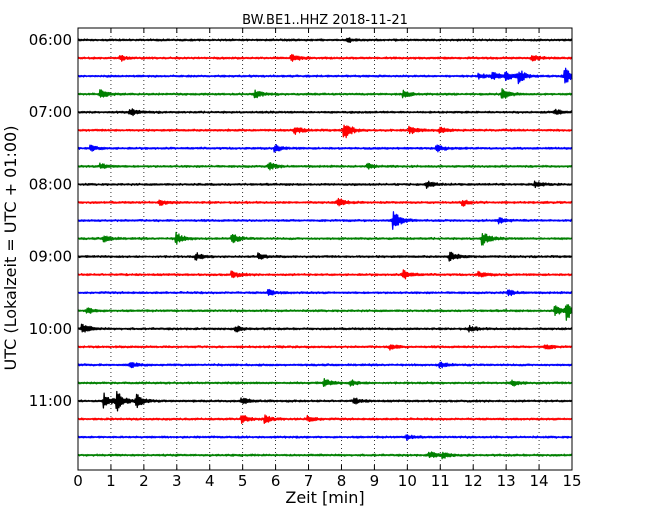 This screenshot has width=650, height=520. What do you see at coordinates (506, 481) in the screenshot?
I see `x-tick-label: 13` at bounding box center [506, 481].